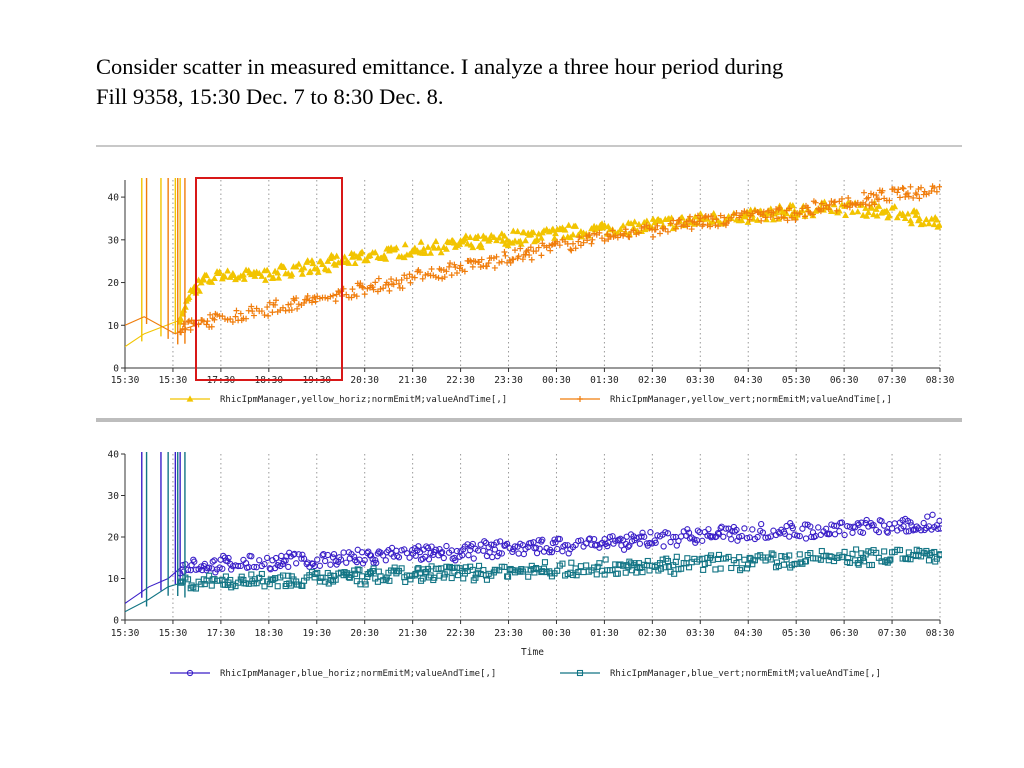 This screenshot has height=768, width=1024. Describe the element at coordinates (269, 633) in the screenshot. I see `x-tick-label: 18:30` at that location.